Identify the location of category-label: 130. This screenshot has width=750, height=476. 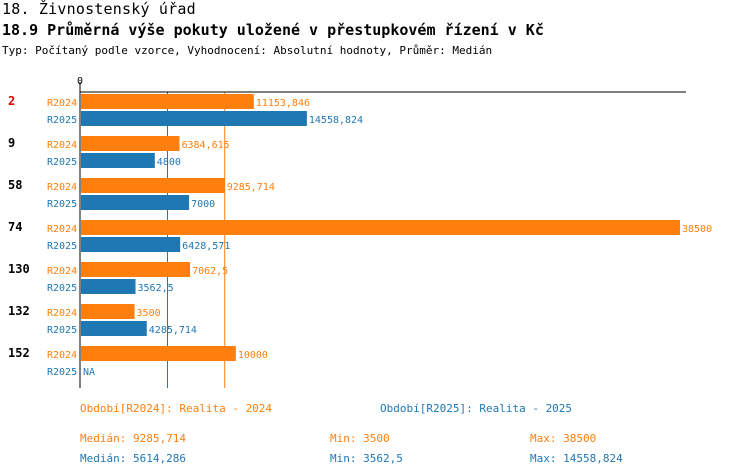
(19, 269).